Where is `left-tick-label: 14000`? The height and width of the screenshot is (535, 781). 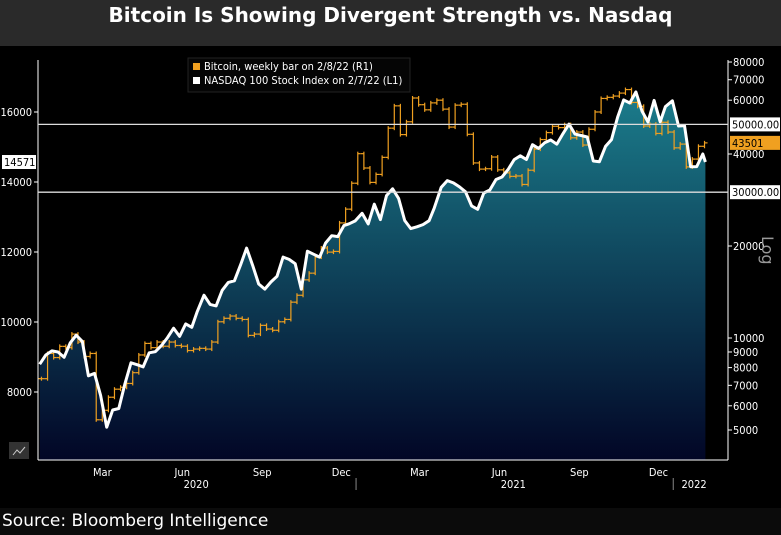
left-tick-label: 14000 is located at coordinates (16, 182).